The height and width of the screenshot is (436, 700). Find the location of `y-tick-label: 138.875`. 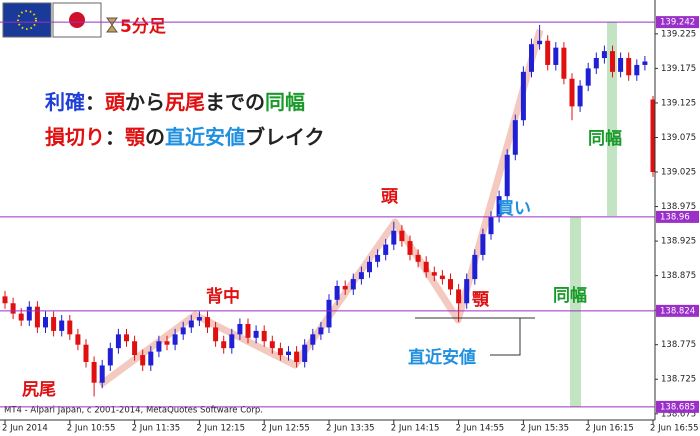

y-tick-label: 138.875 is located at coordinates (678, 276).